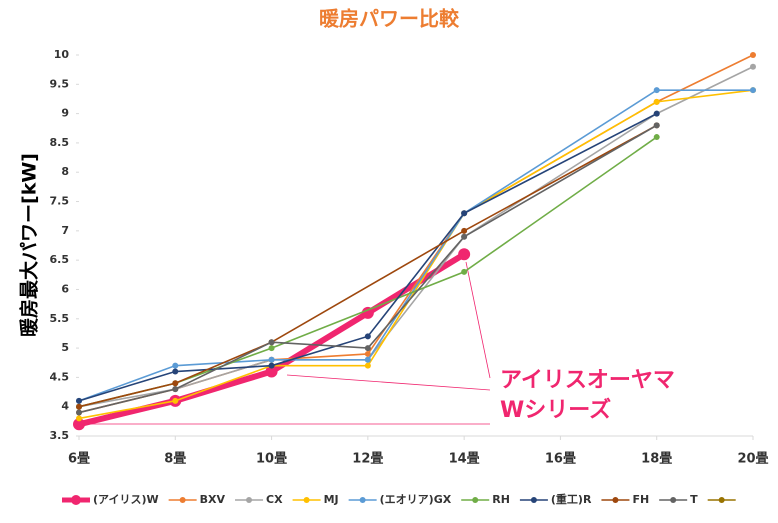 The height and width of the screenshot is (523, 778). Describe the element at coordinates (555, 410) in the screenshot. I see `annotation: Wシリーズ` at that location.